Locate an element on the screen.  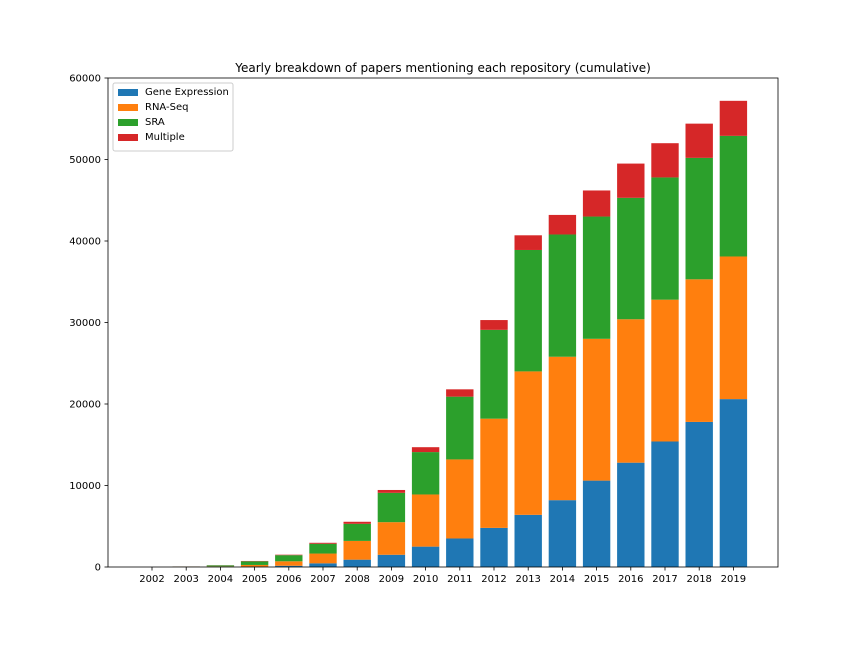
x-tick-label: 2007 is located at coordinates (322, 579).